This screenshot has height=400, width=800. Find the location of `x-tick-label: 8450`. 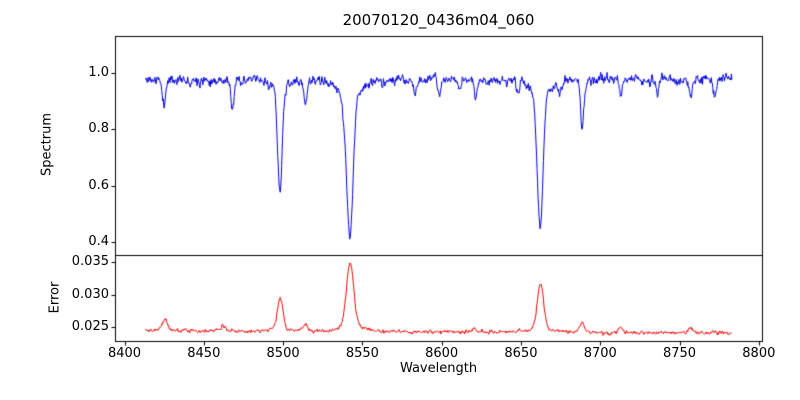

x-tick-label: 8450 is located at coordinates (204, 353).